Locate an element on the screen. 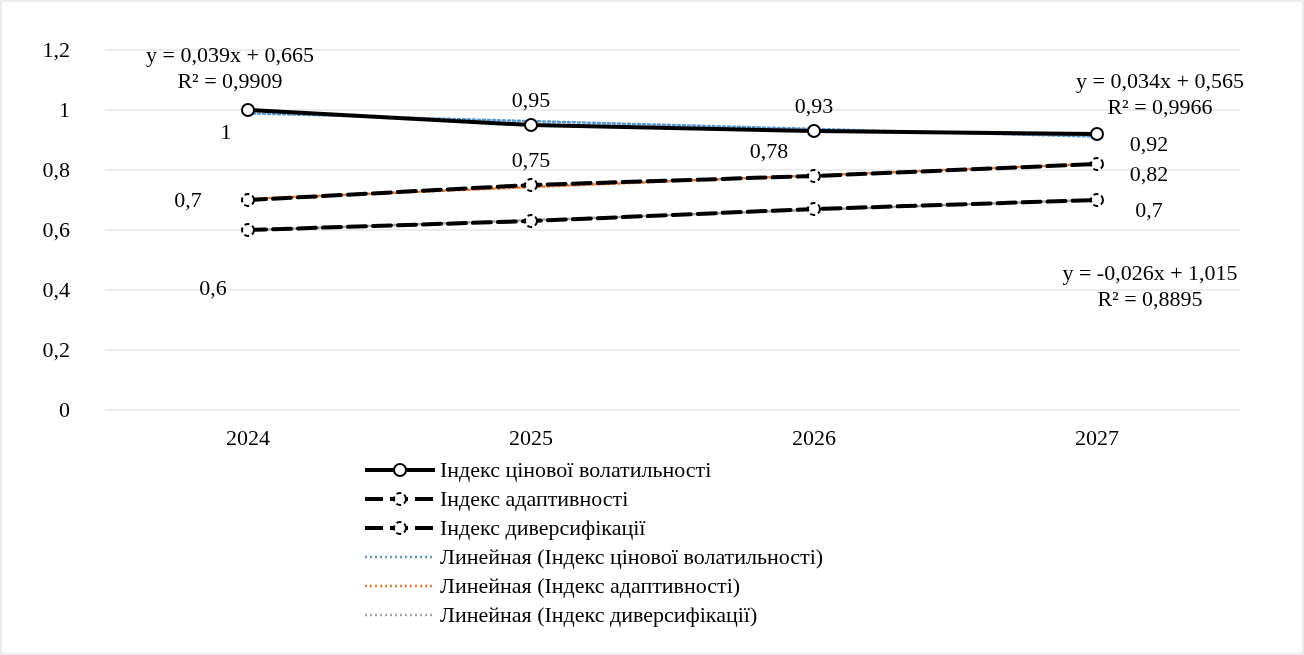  legend-label: Линейная (Індекс диверсифікації) is located at coordinates (599, 614).